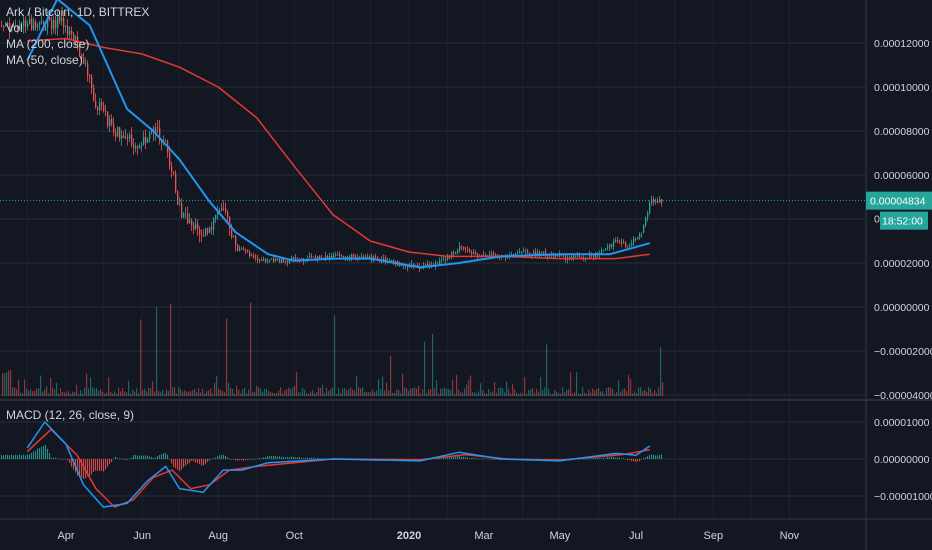  What do you see at coordinates (902, 44) in the screenshot?
I see `price-axis-label: 0.00012000` at bounding box center [902, 44].